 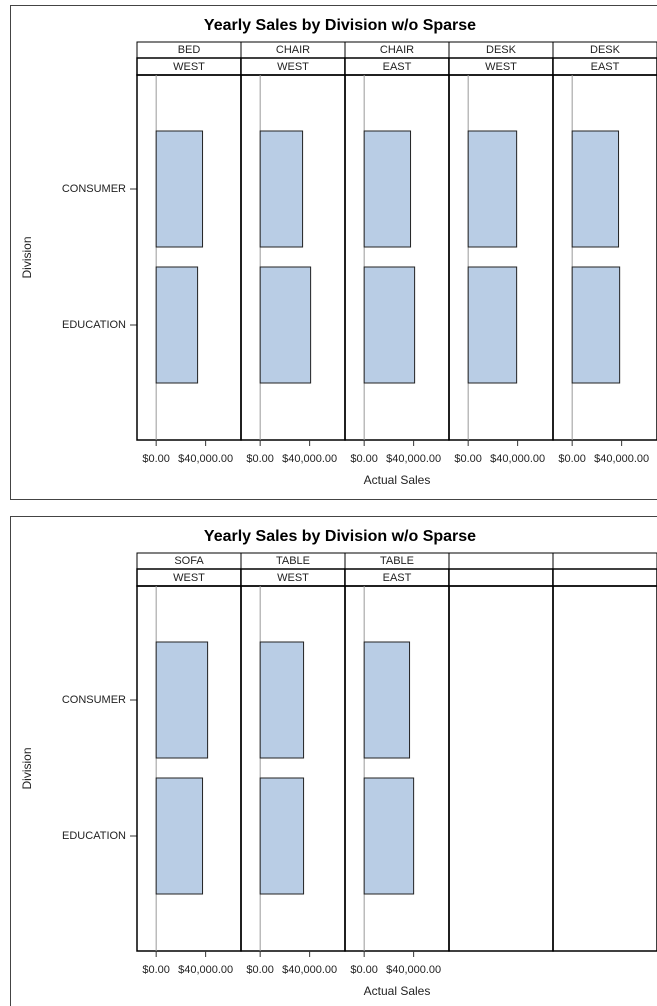 What do you see at coordinates (189, 50) in the screenshot?
I see `panel-header: BED` at bounding box center [189, 50].